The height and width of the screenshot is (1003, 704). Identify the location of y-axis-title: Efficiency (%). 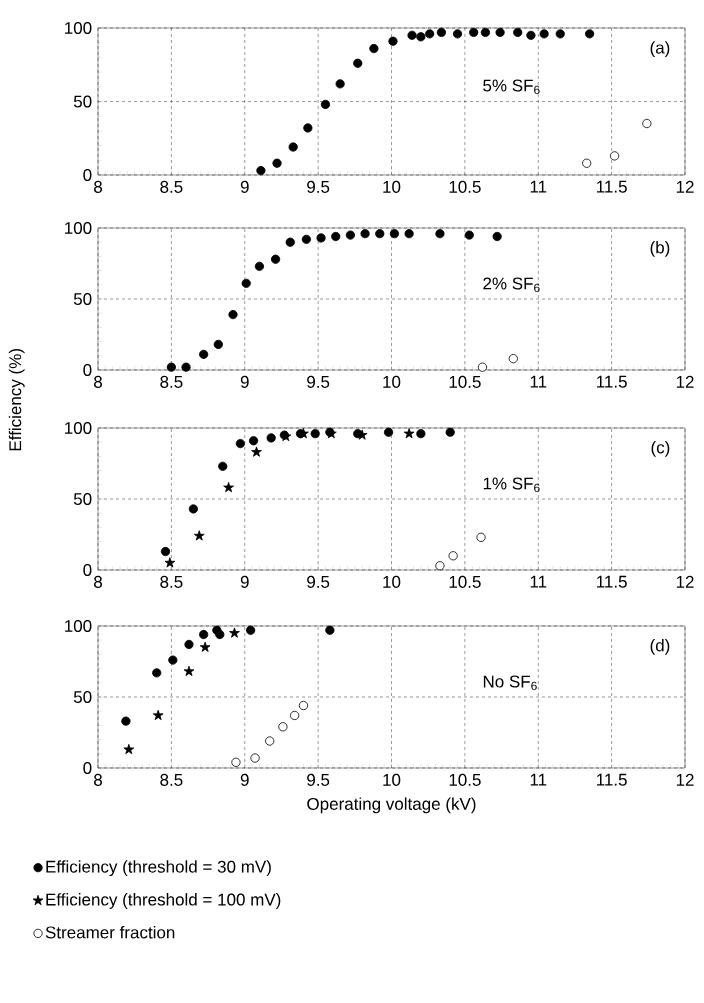
(16, 400).